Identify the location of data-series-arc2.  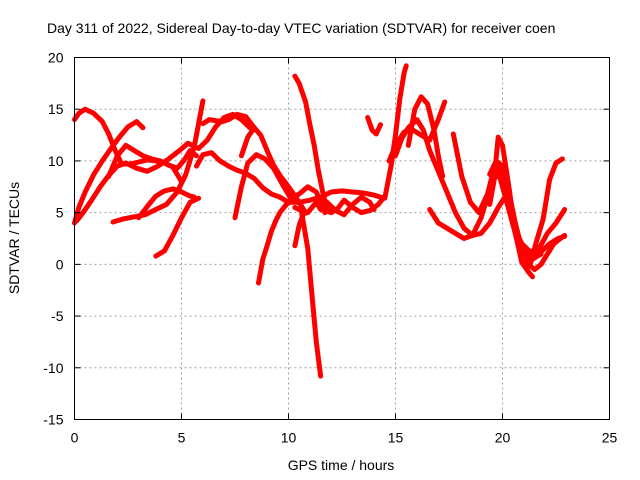
(109, 172).